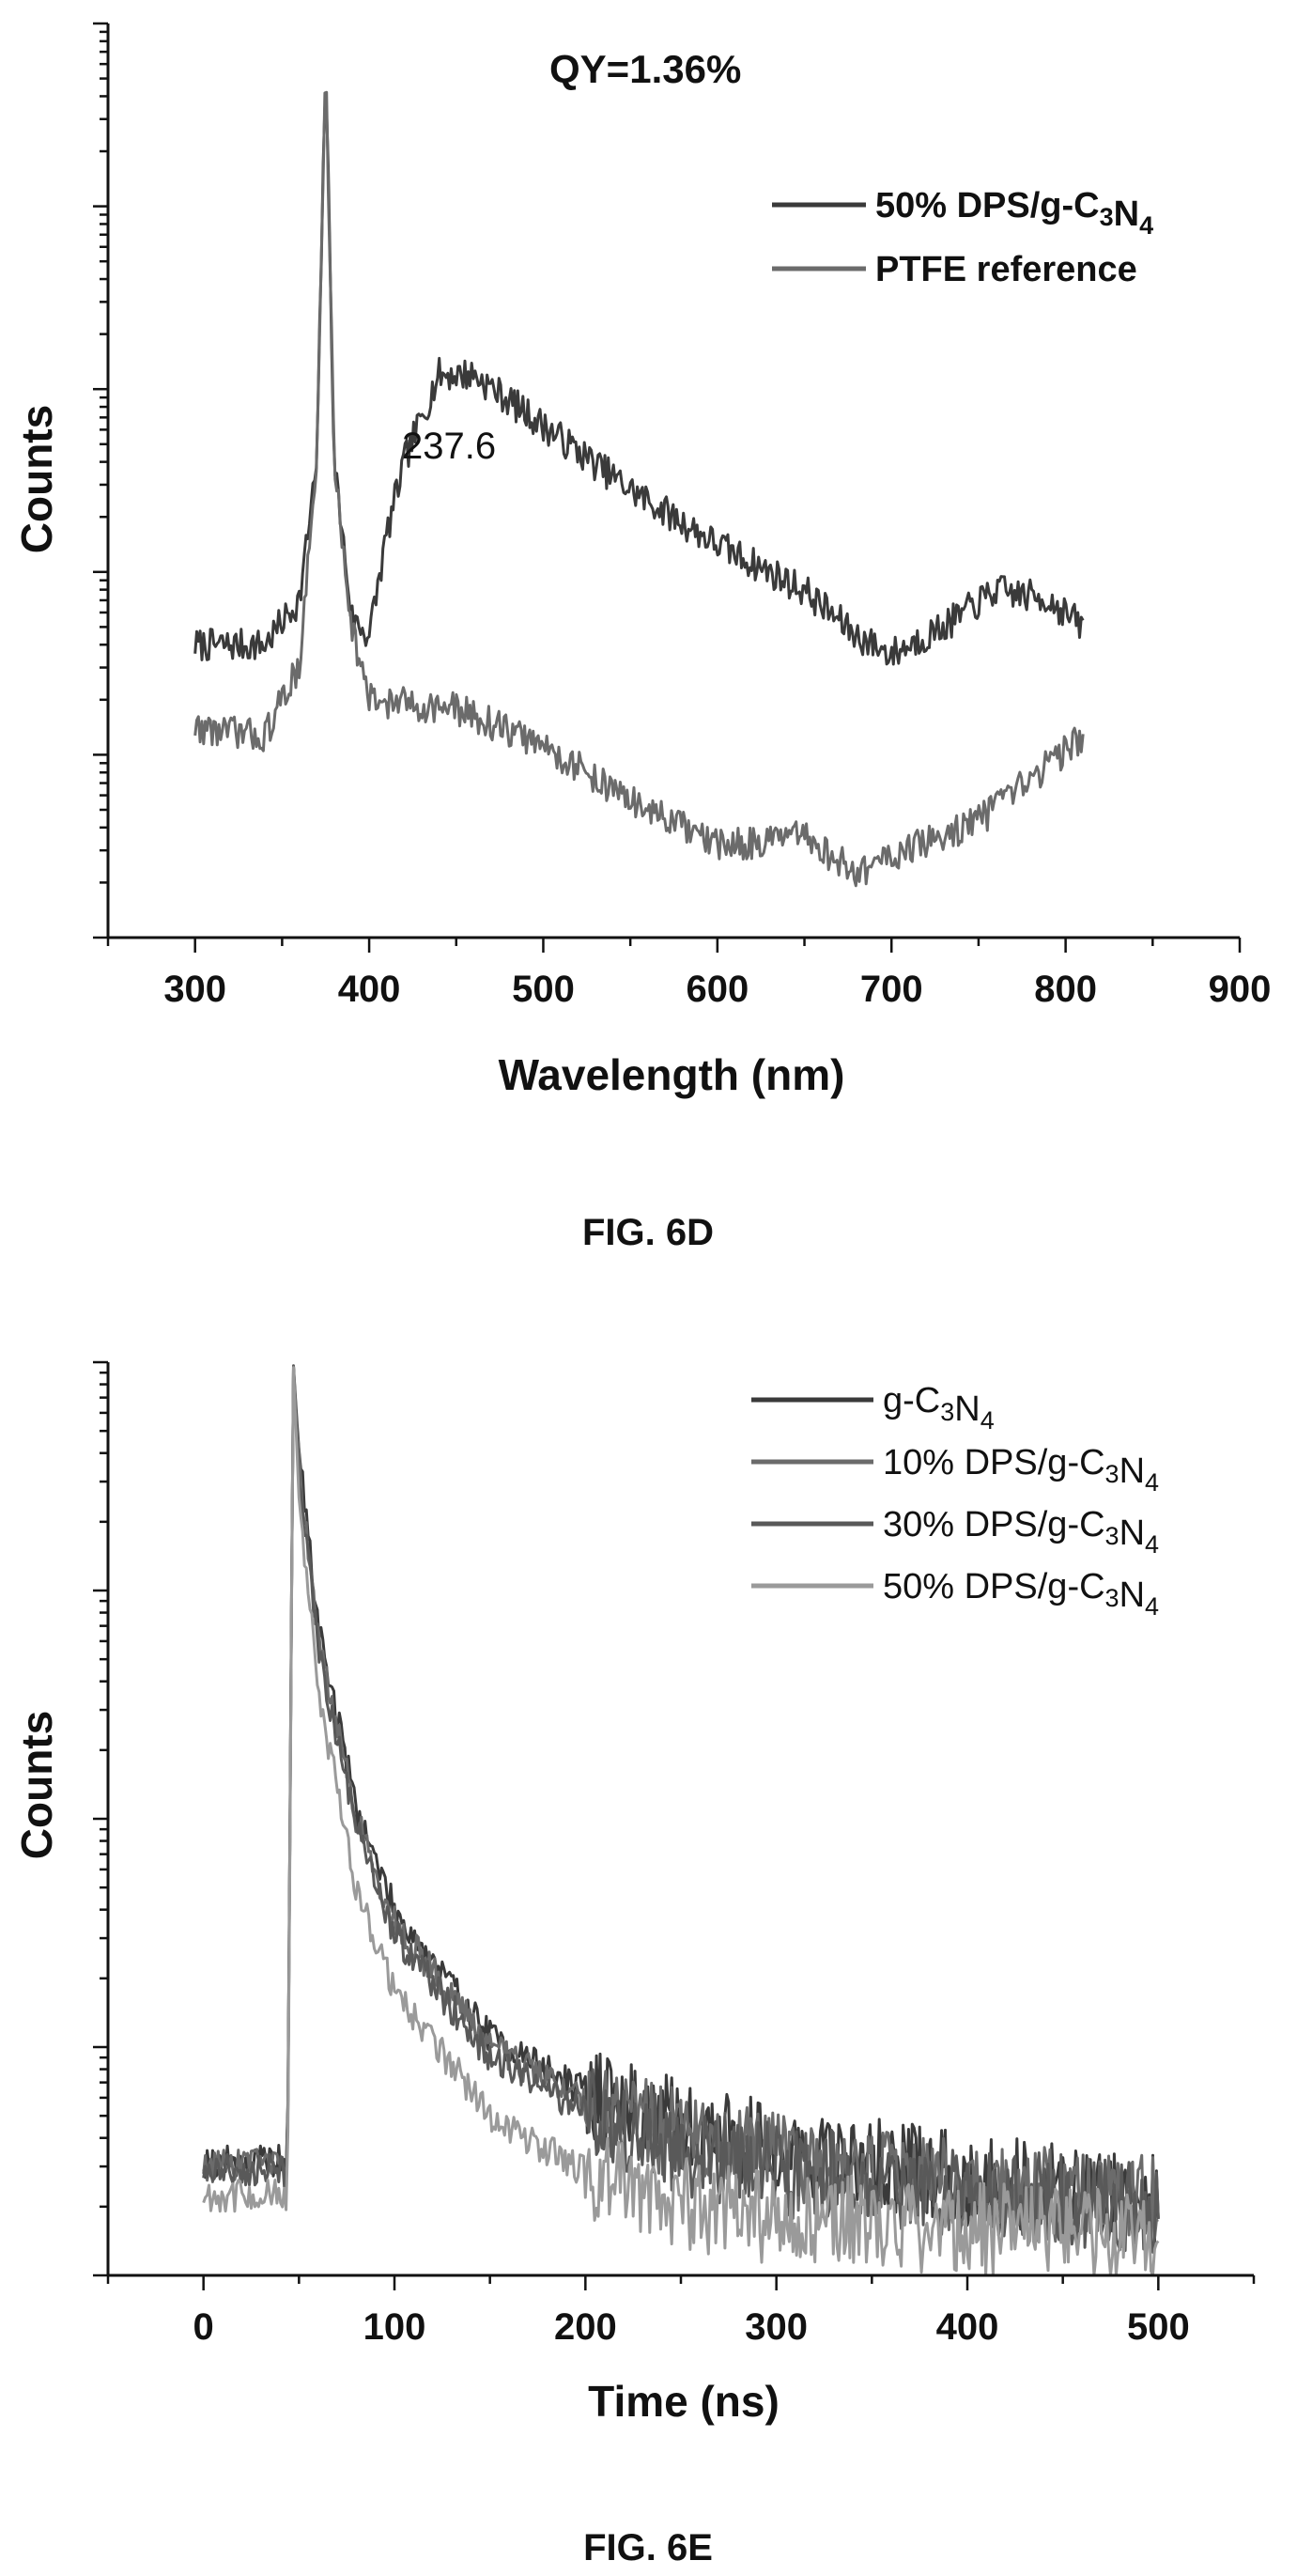 The image size is (1297, 2576). Describe the element at coordinates (1065, 990) in the screenshot. I see `x-tick-label: 800` at that location.